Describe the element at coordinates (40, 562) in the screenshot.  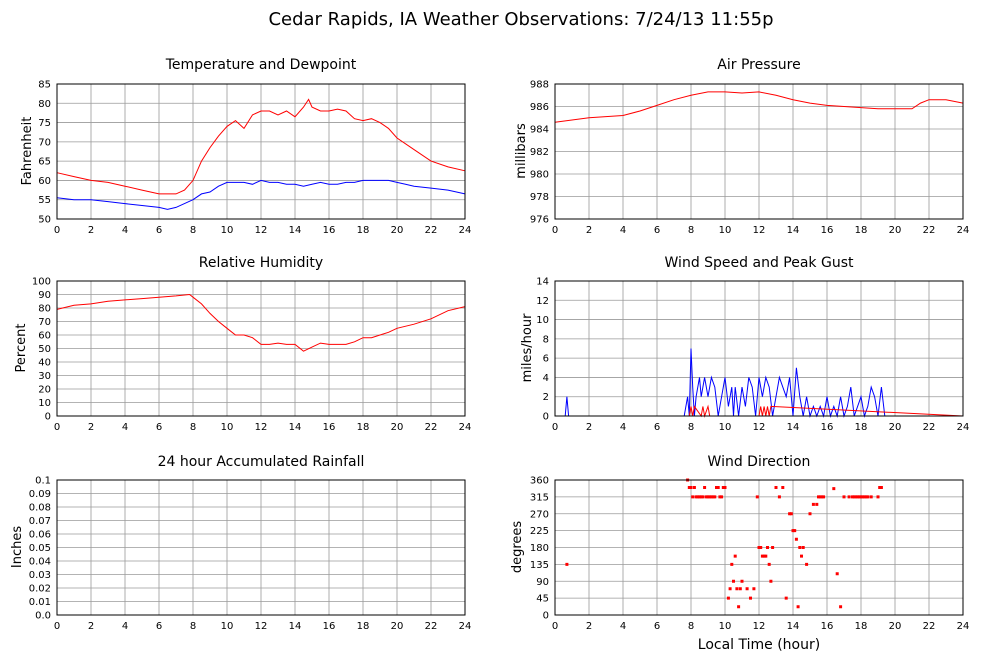
I see `y-tick-label: 0.04` at that location.